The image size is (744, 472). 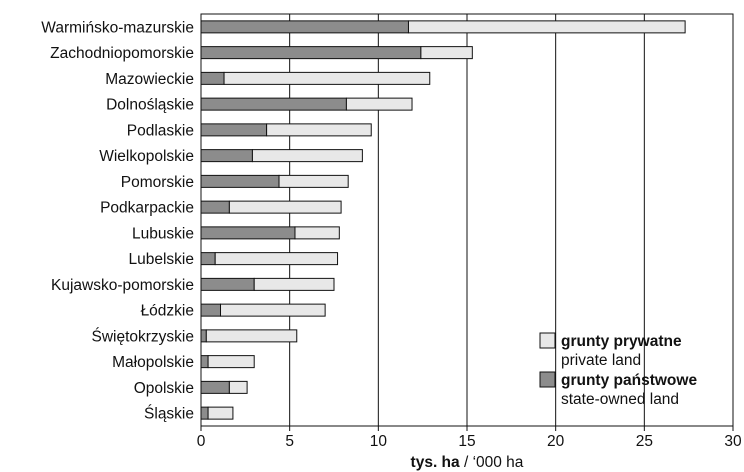 I want to click on category-label: Dolnośląskie, so click(x=150, y=105).